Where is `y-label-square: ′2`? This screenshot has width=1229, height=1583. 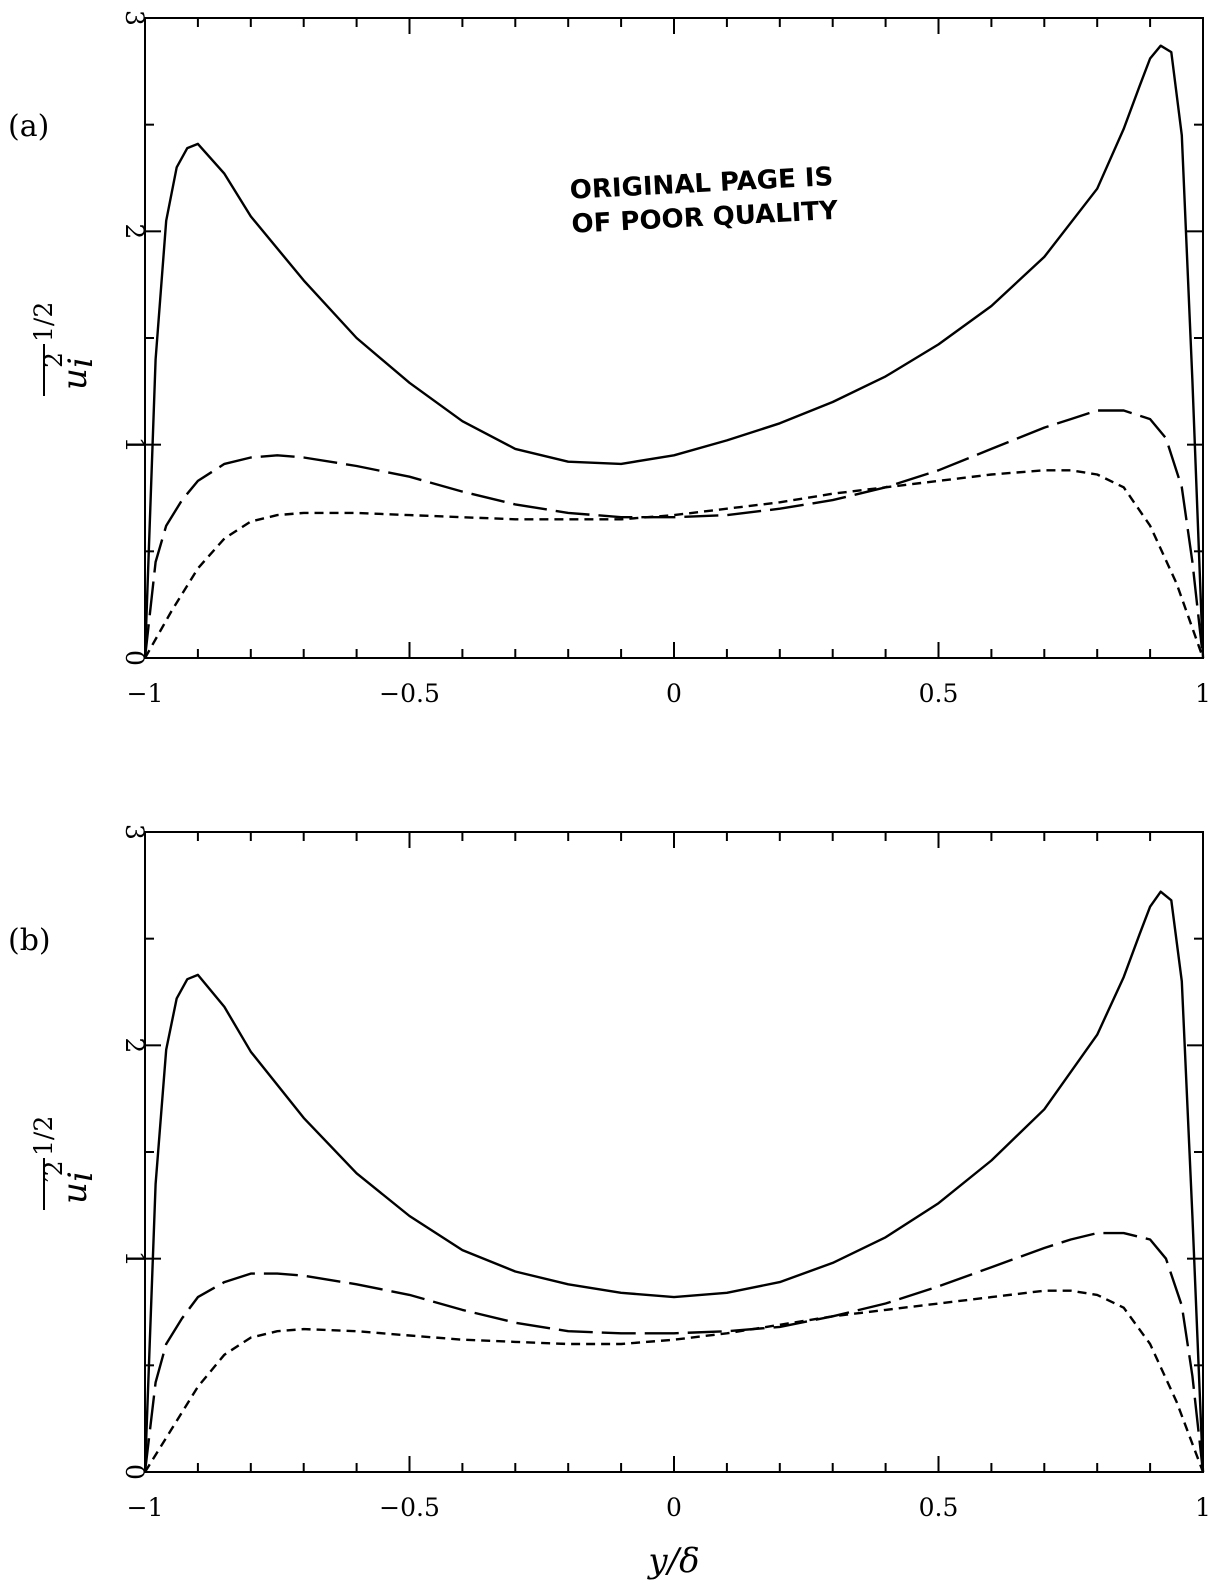
y-label-square: ′2 is located at coordinates (53, 1171).